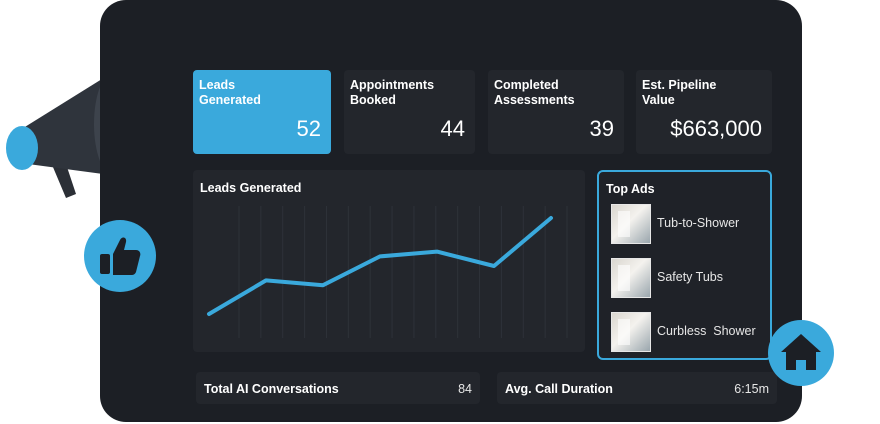 The image size is (880, 424). Describe the element at coordinates (534, 92) in the screenshot. I see `kpi-label: Completed Assessments` at that location.